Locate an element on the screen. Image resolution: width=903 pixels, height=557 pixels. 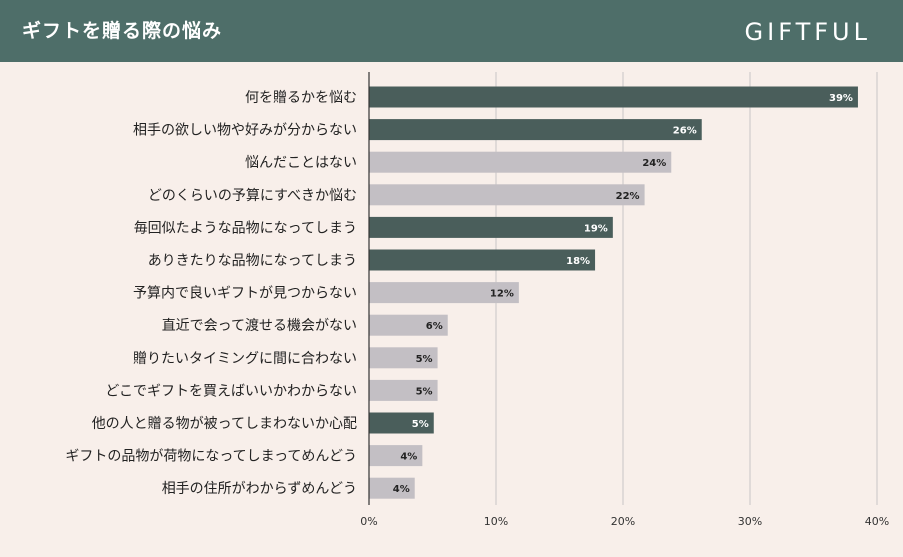
category-label: 予算内で良いギフトが見つからない is located at coordinates (245, 294).